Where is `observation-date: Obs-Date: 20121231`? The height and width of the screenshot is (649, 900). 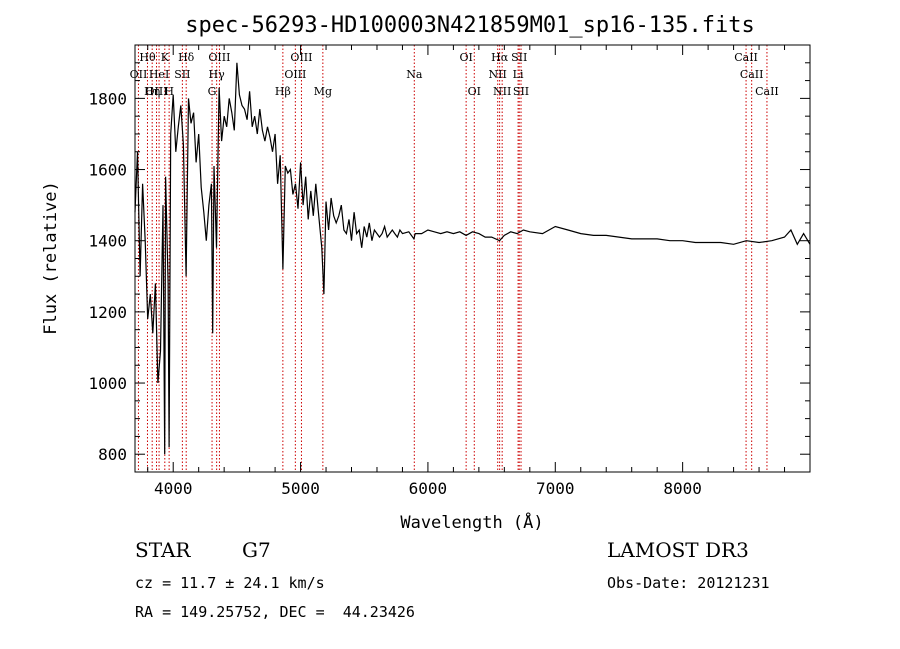
observation-date: Obs-Date: 20121231 is located at coordinates (688, 583).